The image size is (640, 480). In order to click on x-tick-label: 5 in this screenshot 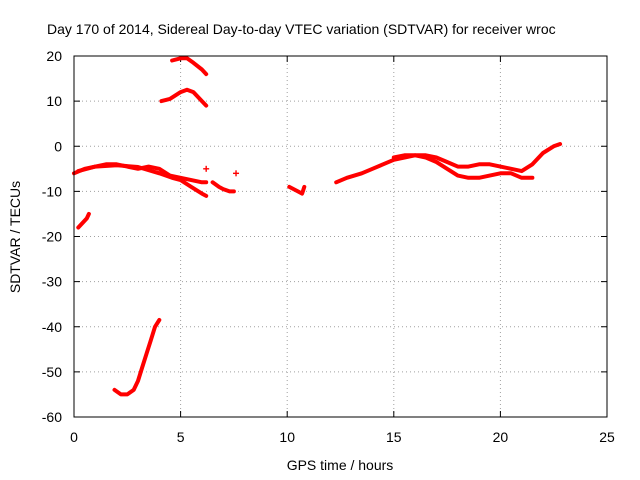, I will do `click(181, 437)`.